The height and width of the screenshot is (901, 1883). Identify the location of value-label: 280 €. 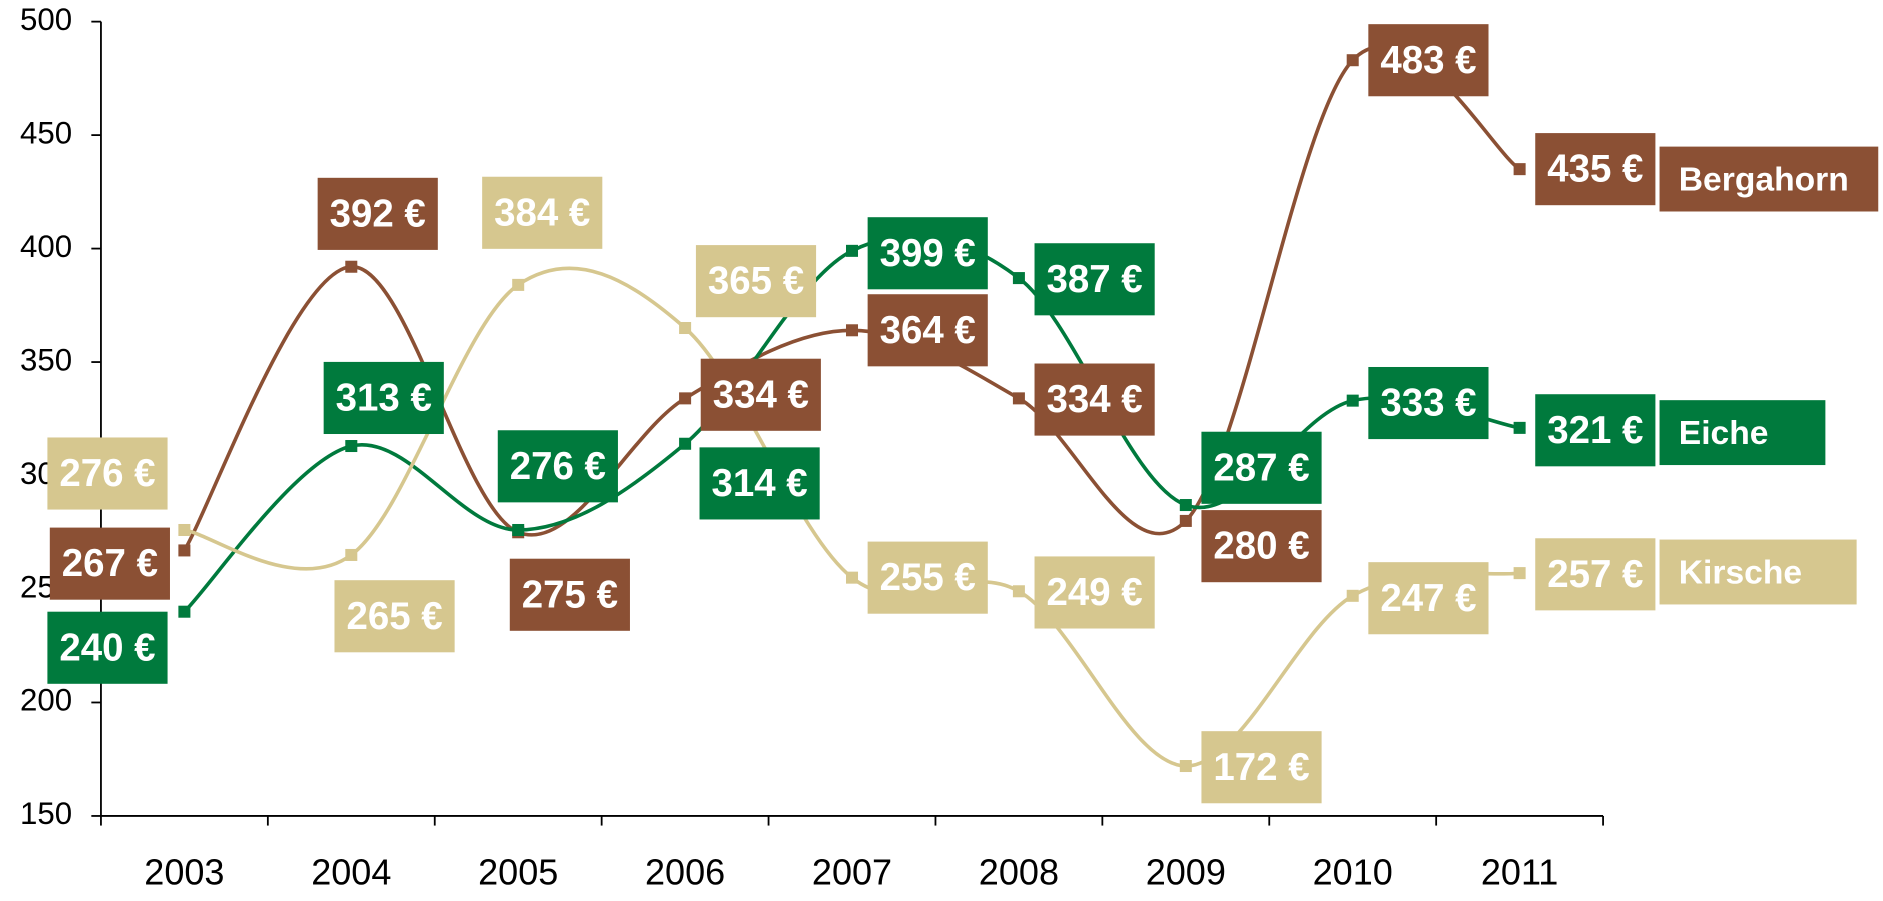
(1261, 546).